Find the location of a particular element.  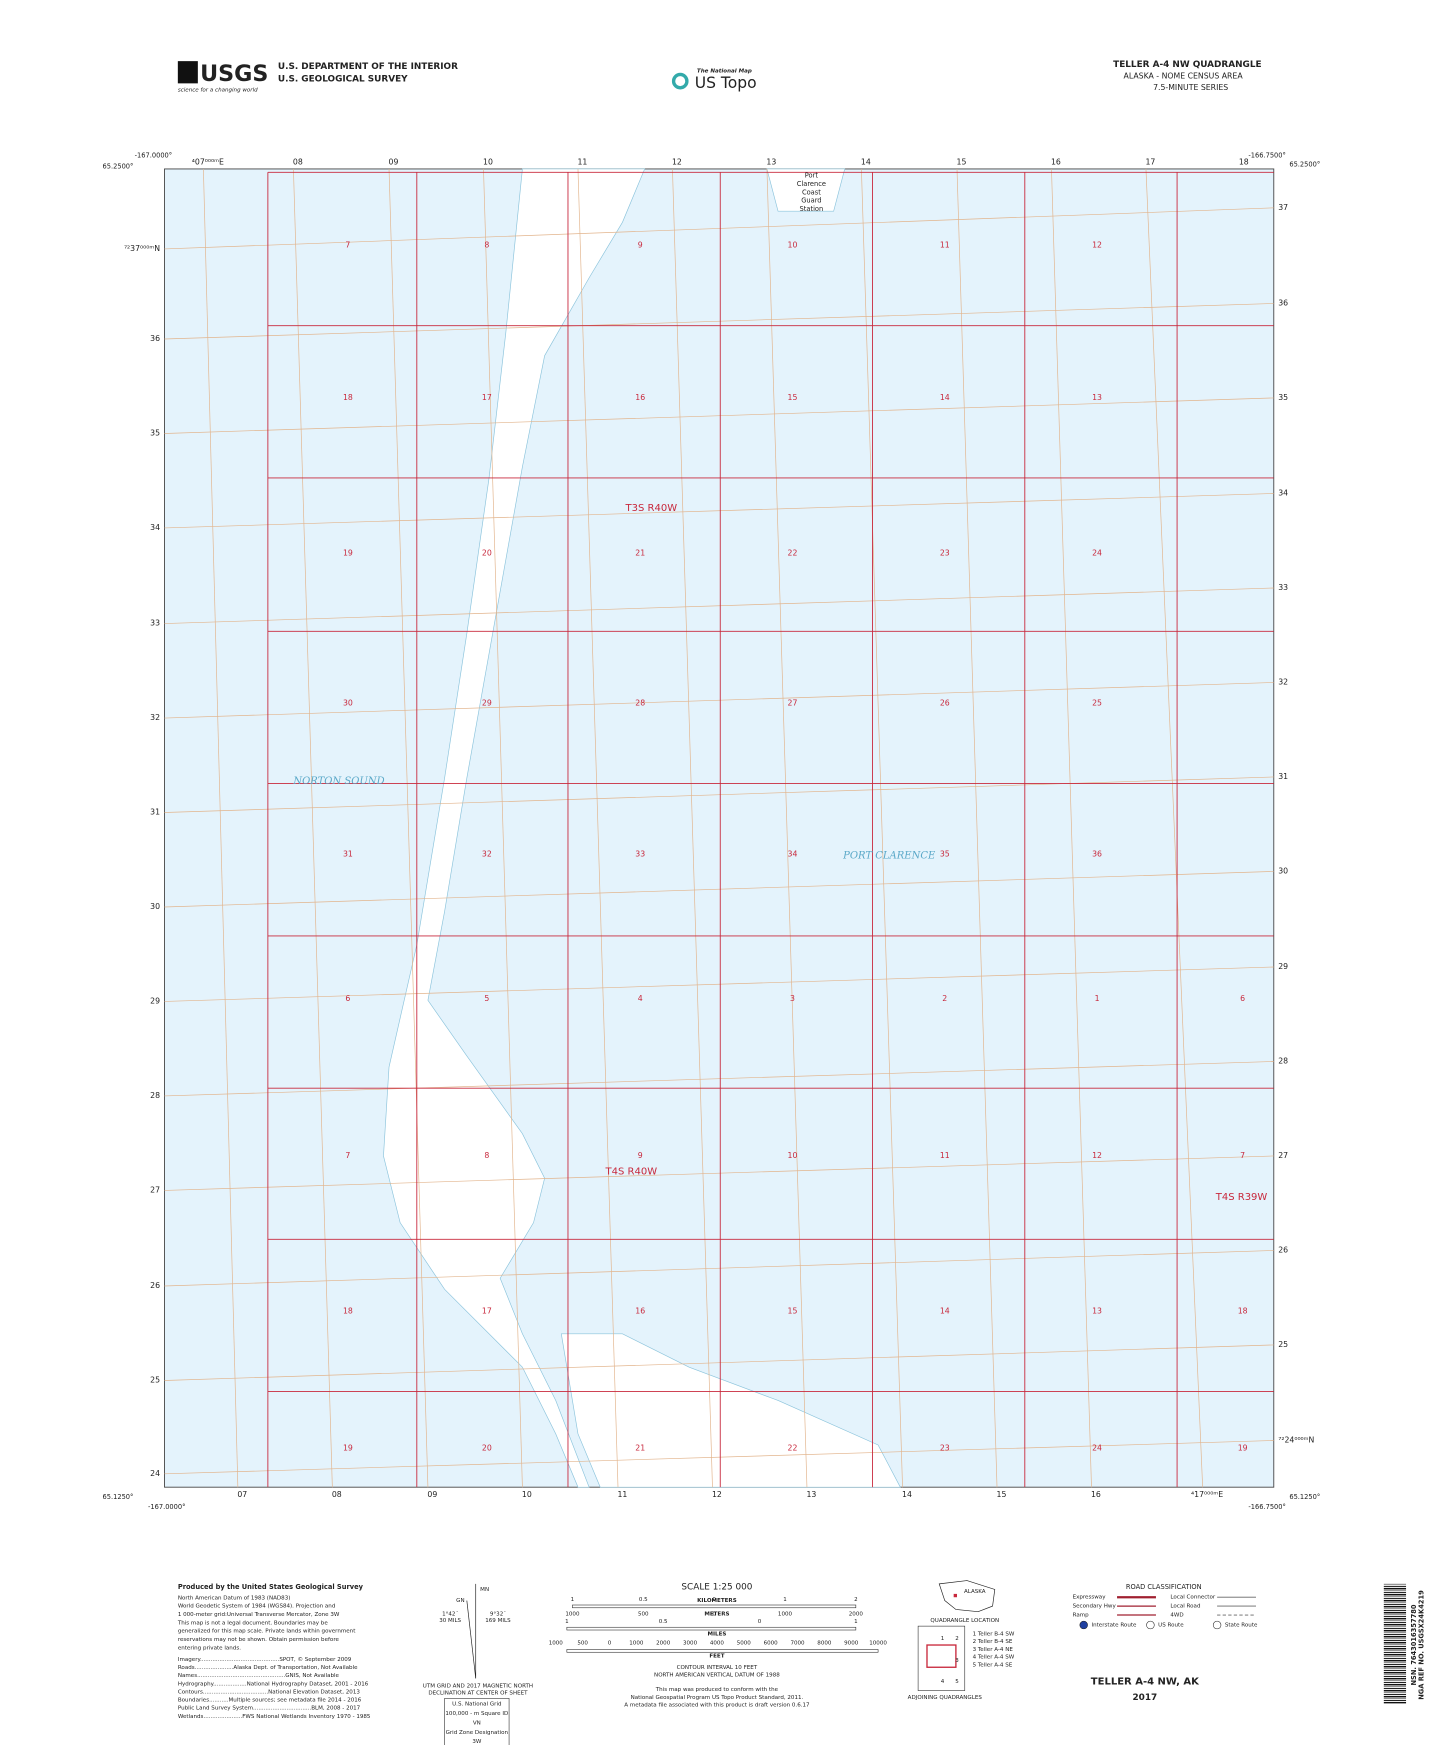

utm-northing-label: 33 is located at coordinates (155, 623).